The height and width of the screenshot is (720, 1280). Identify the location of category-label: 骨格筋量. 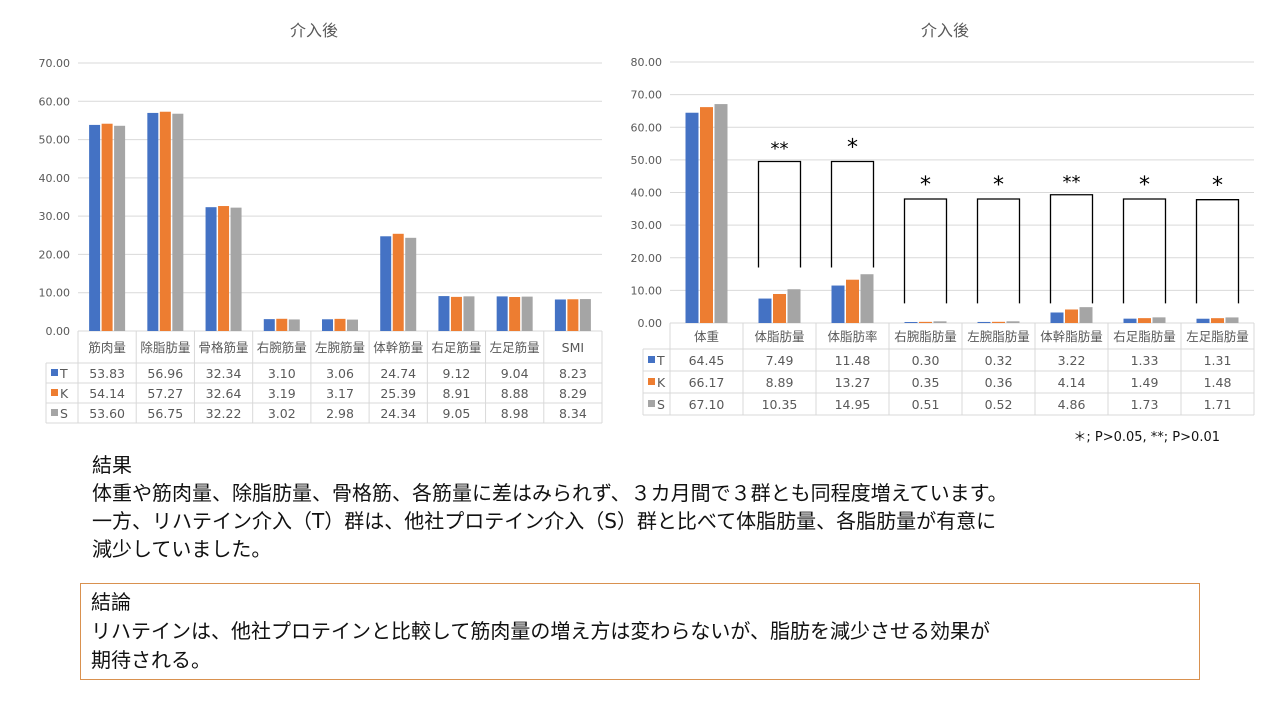
(224, 347).